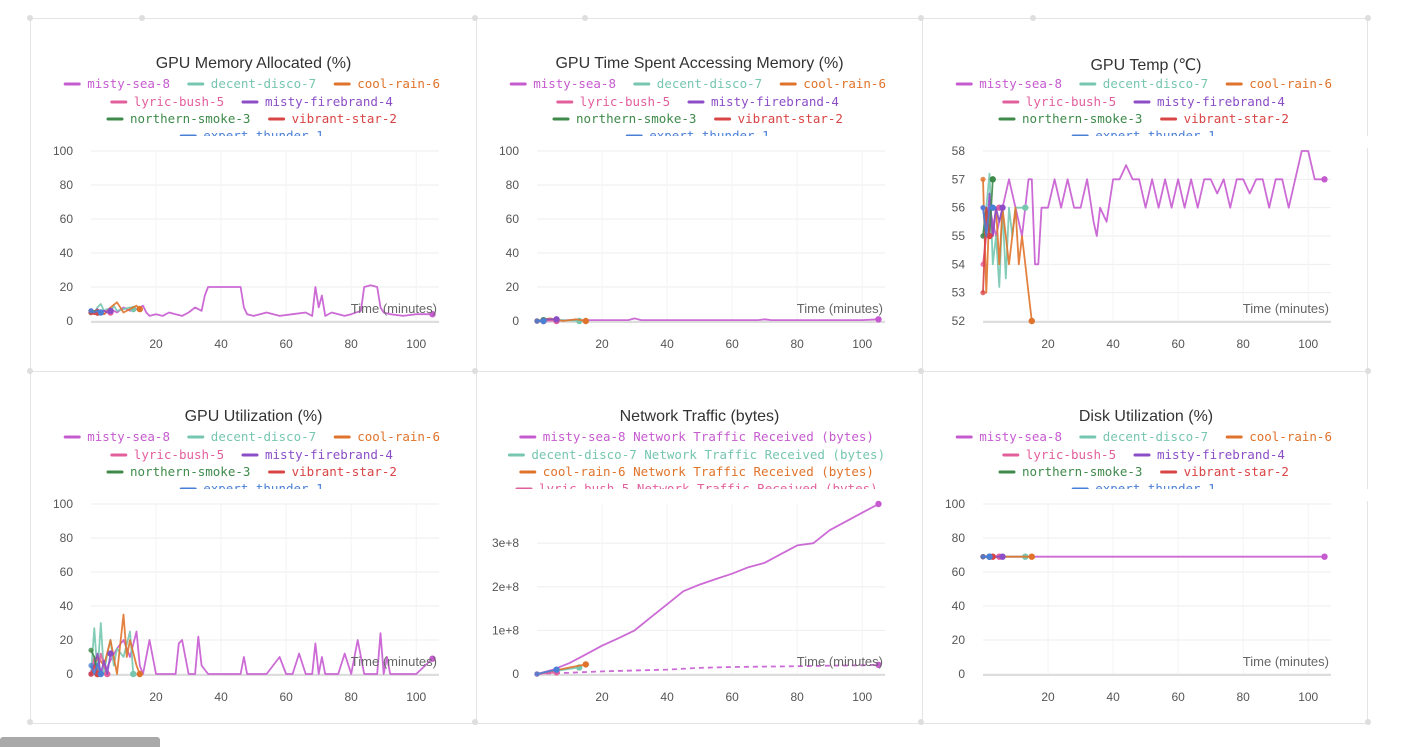  Describe the element at coordinates (707, 669) in the screenshot. I see `series-line-misty-sea-8-network-traffic-transmitted-bytes` at that location.